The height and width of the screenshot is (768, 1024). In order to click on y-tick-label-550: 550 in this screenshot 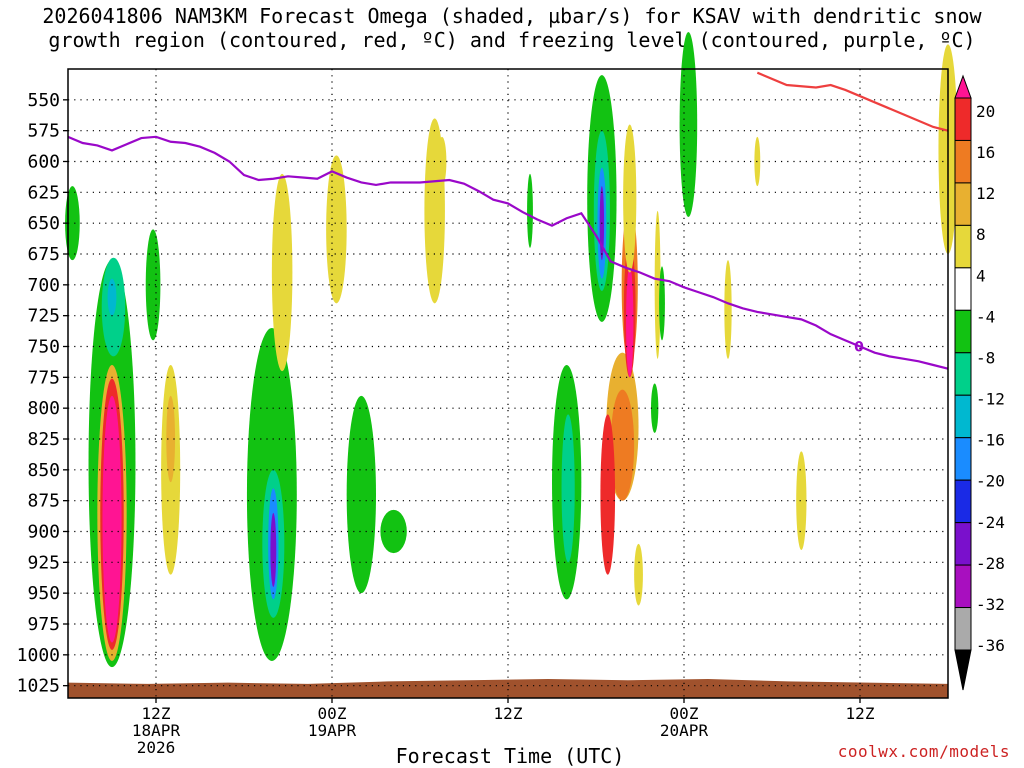, I will do `click(43, 100)`.